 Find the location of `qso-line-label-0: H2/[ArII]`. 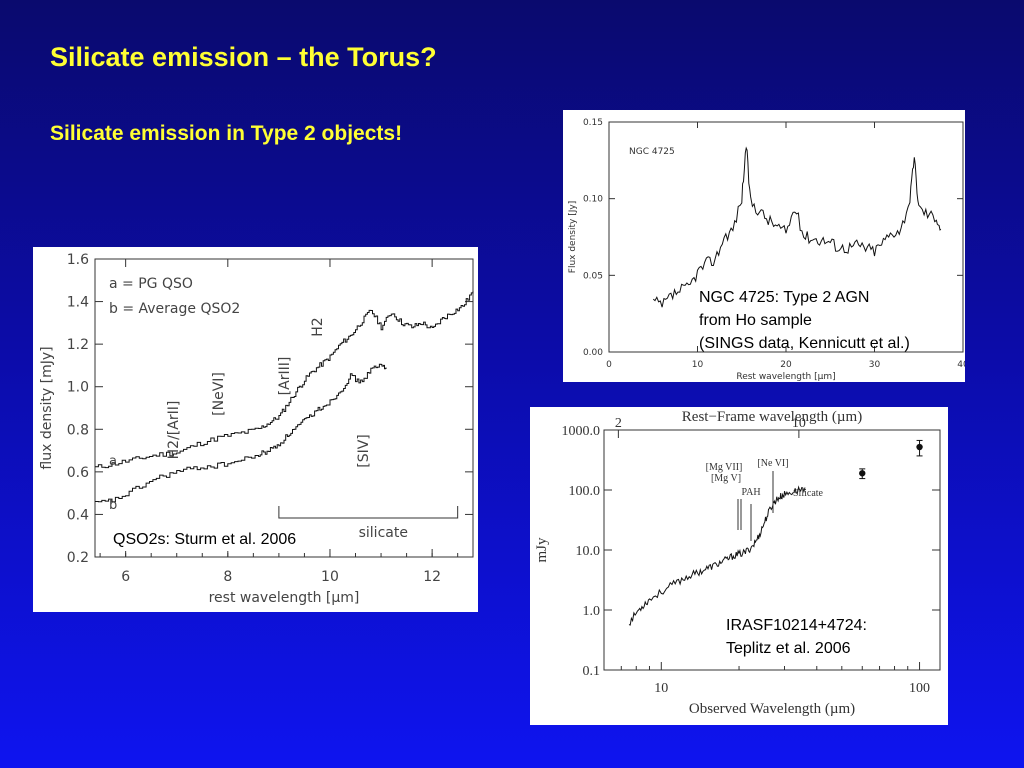

qso-line-label-0: H2/[ArII] is located at coordinates (174, 430).